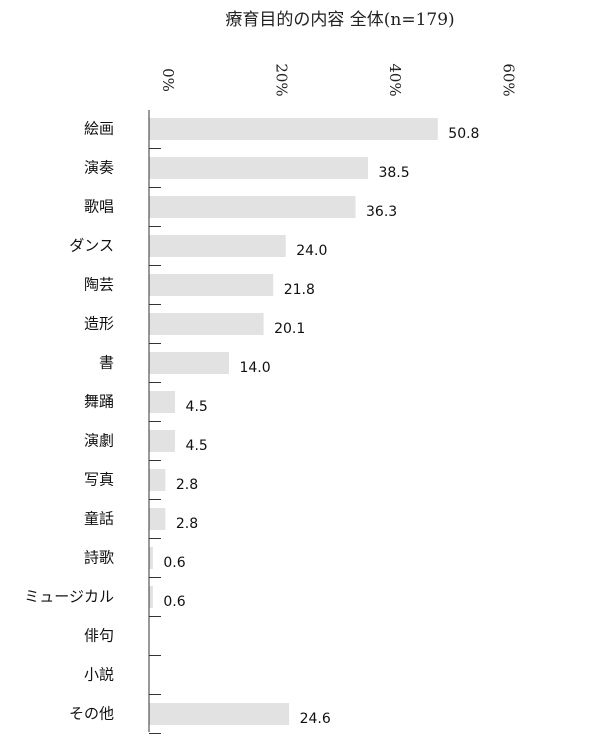 The image size is (612, 740). Describe the element at coordinates (99, 168) in the screenshot. I see `category-label: 演奏` at that location.